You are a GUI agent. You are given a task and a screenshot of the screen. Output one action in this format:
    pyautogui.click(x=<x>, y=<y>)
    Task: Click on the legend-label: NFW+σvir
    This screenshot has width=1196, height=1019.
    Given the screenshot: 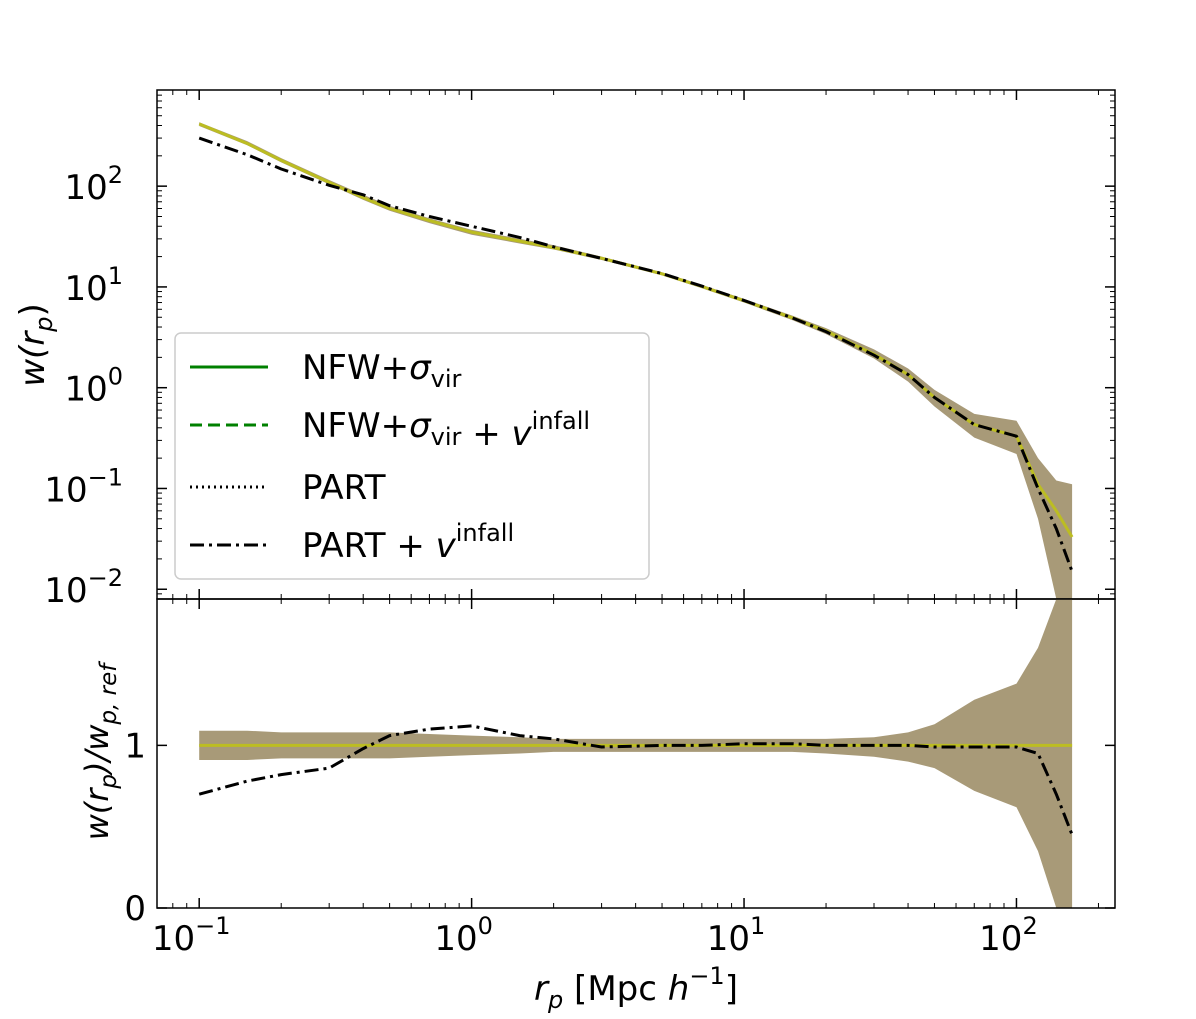 What is the action you would take?
    pyautogui.click(x=382, y=370)
    